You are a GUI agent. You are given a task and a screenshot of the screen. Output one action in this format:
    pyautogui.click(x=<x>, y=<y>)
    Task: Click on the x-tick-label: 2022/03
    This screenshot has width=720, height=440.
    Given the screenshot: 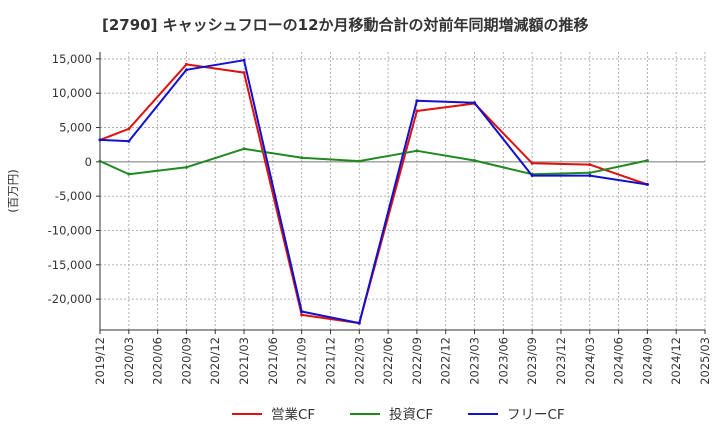 What is the action you would take?
    pyautogui.click(x=359, y=361)
    